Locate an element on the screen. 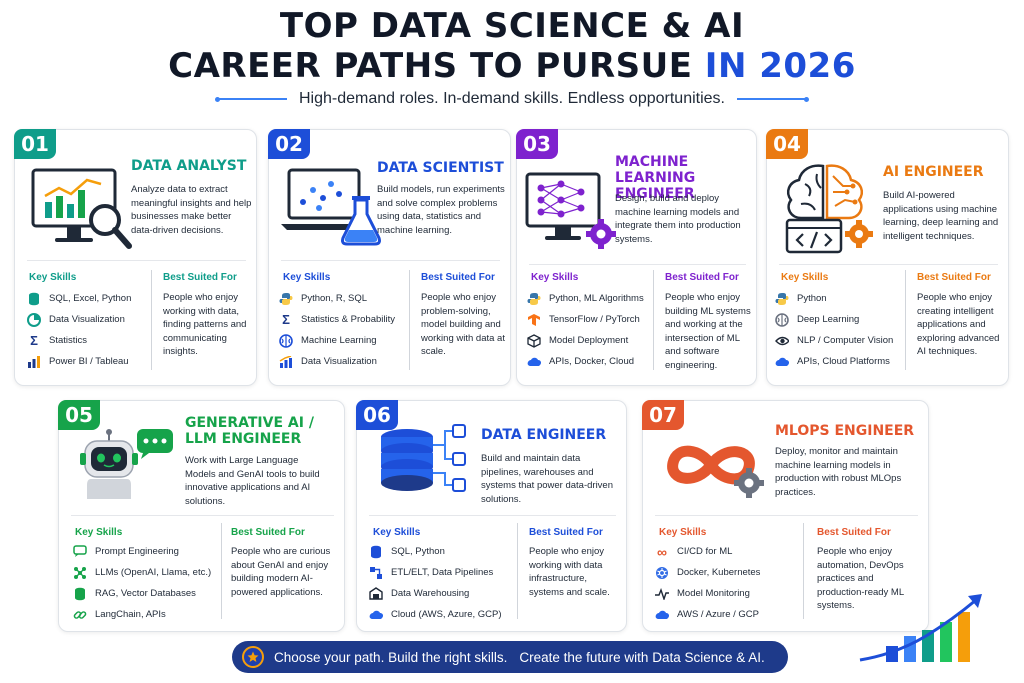 The width and height of the screenshot is (1024, 683). infinity-icon: ∞ is located at coordinates (662, 551).